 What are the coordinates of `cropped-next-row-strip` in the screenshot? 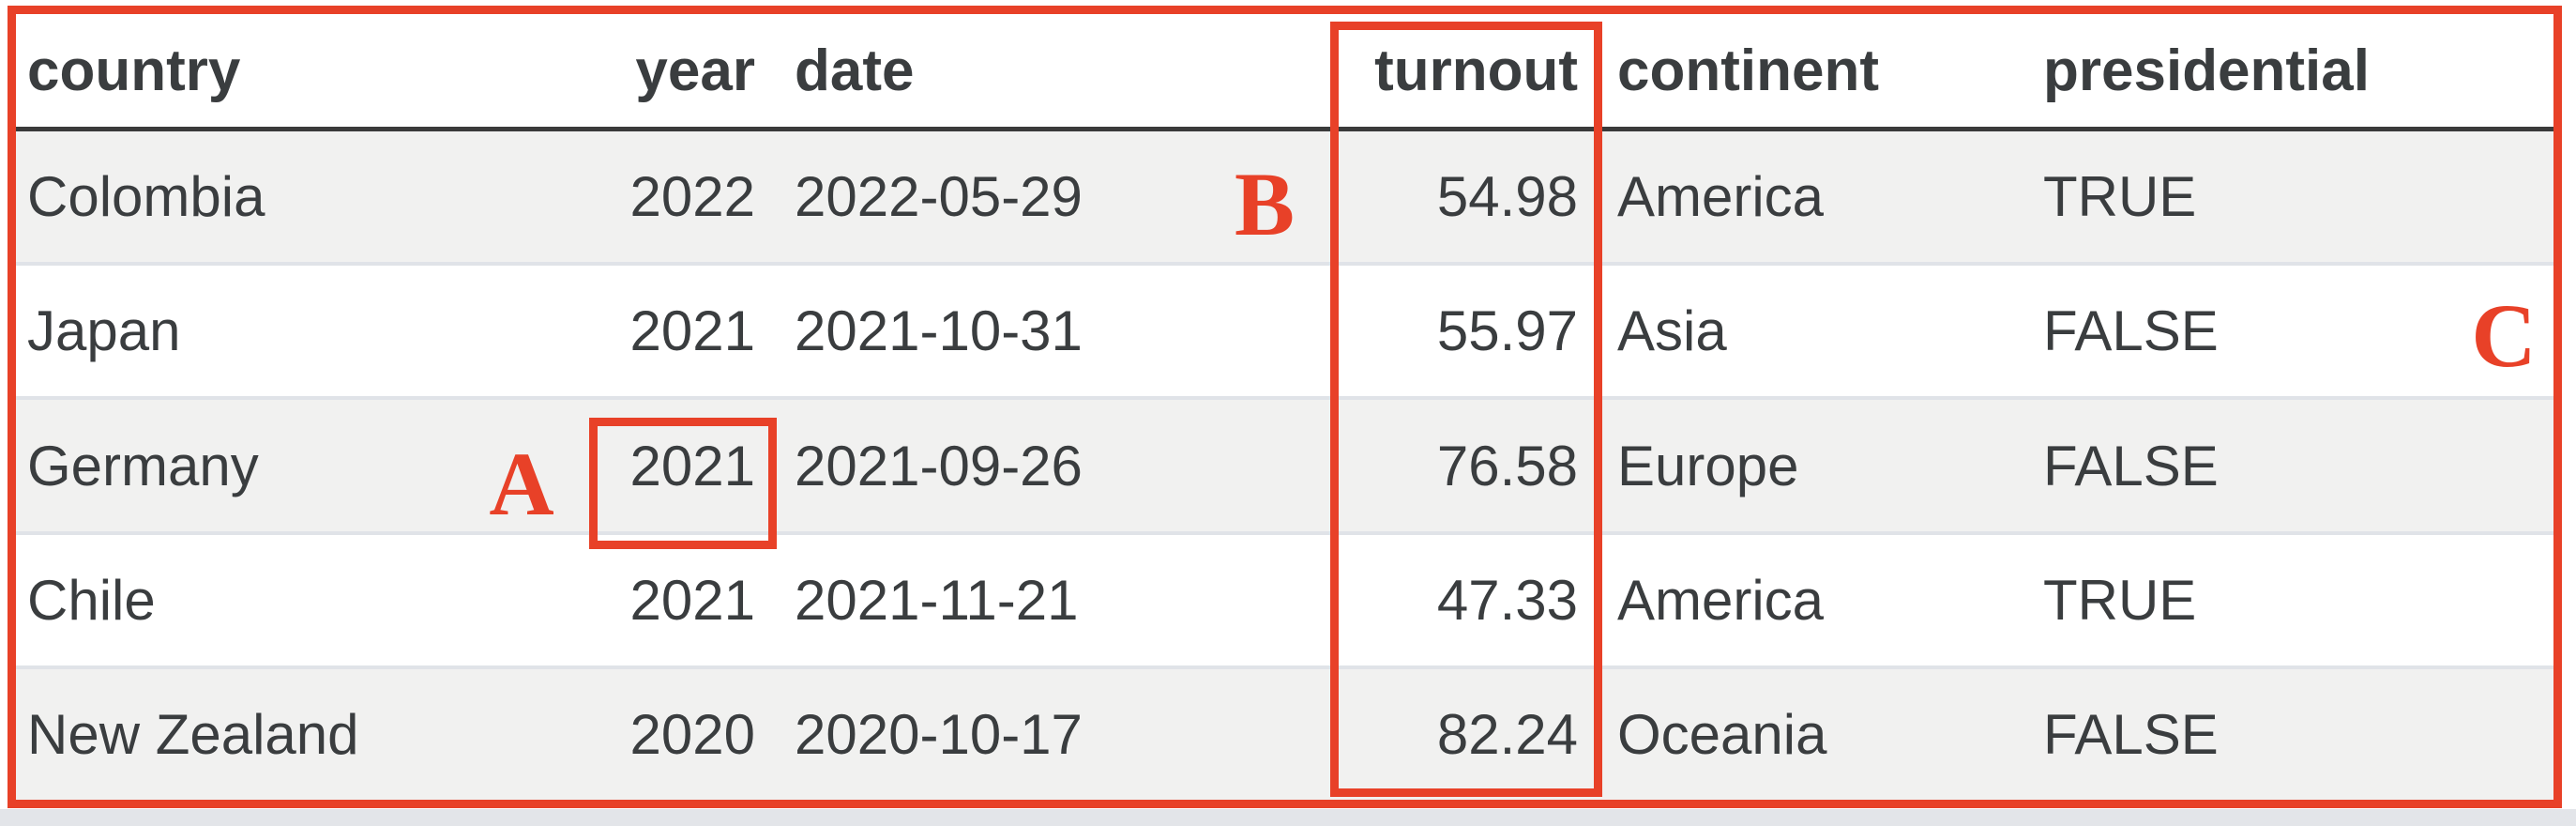 It's located at (1288, 817).